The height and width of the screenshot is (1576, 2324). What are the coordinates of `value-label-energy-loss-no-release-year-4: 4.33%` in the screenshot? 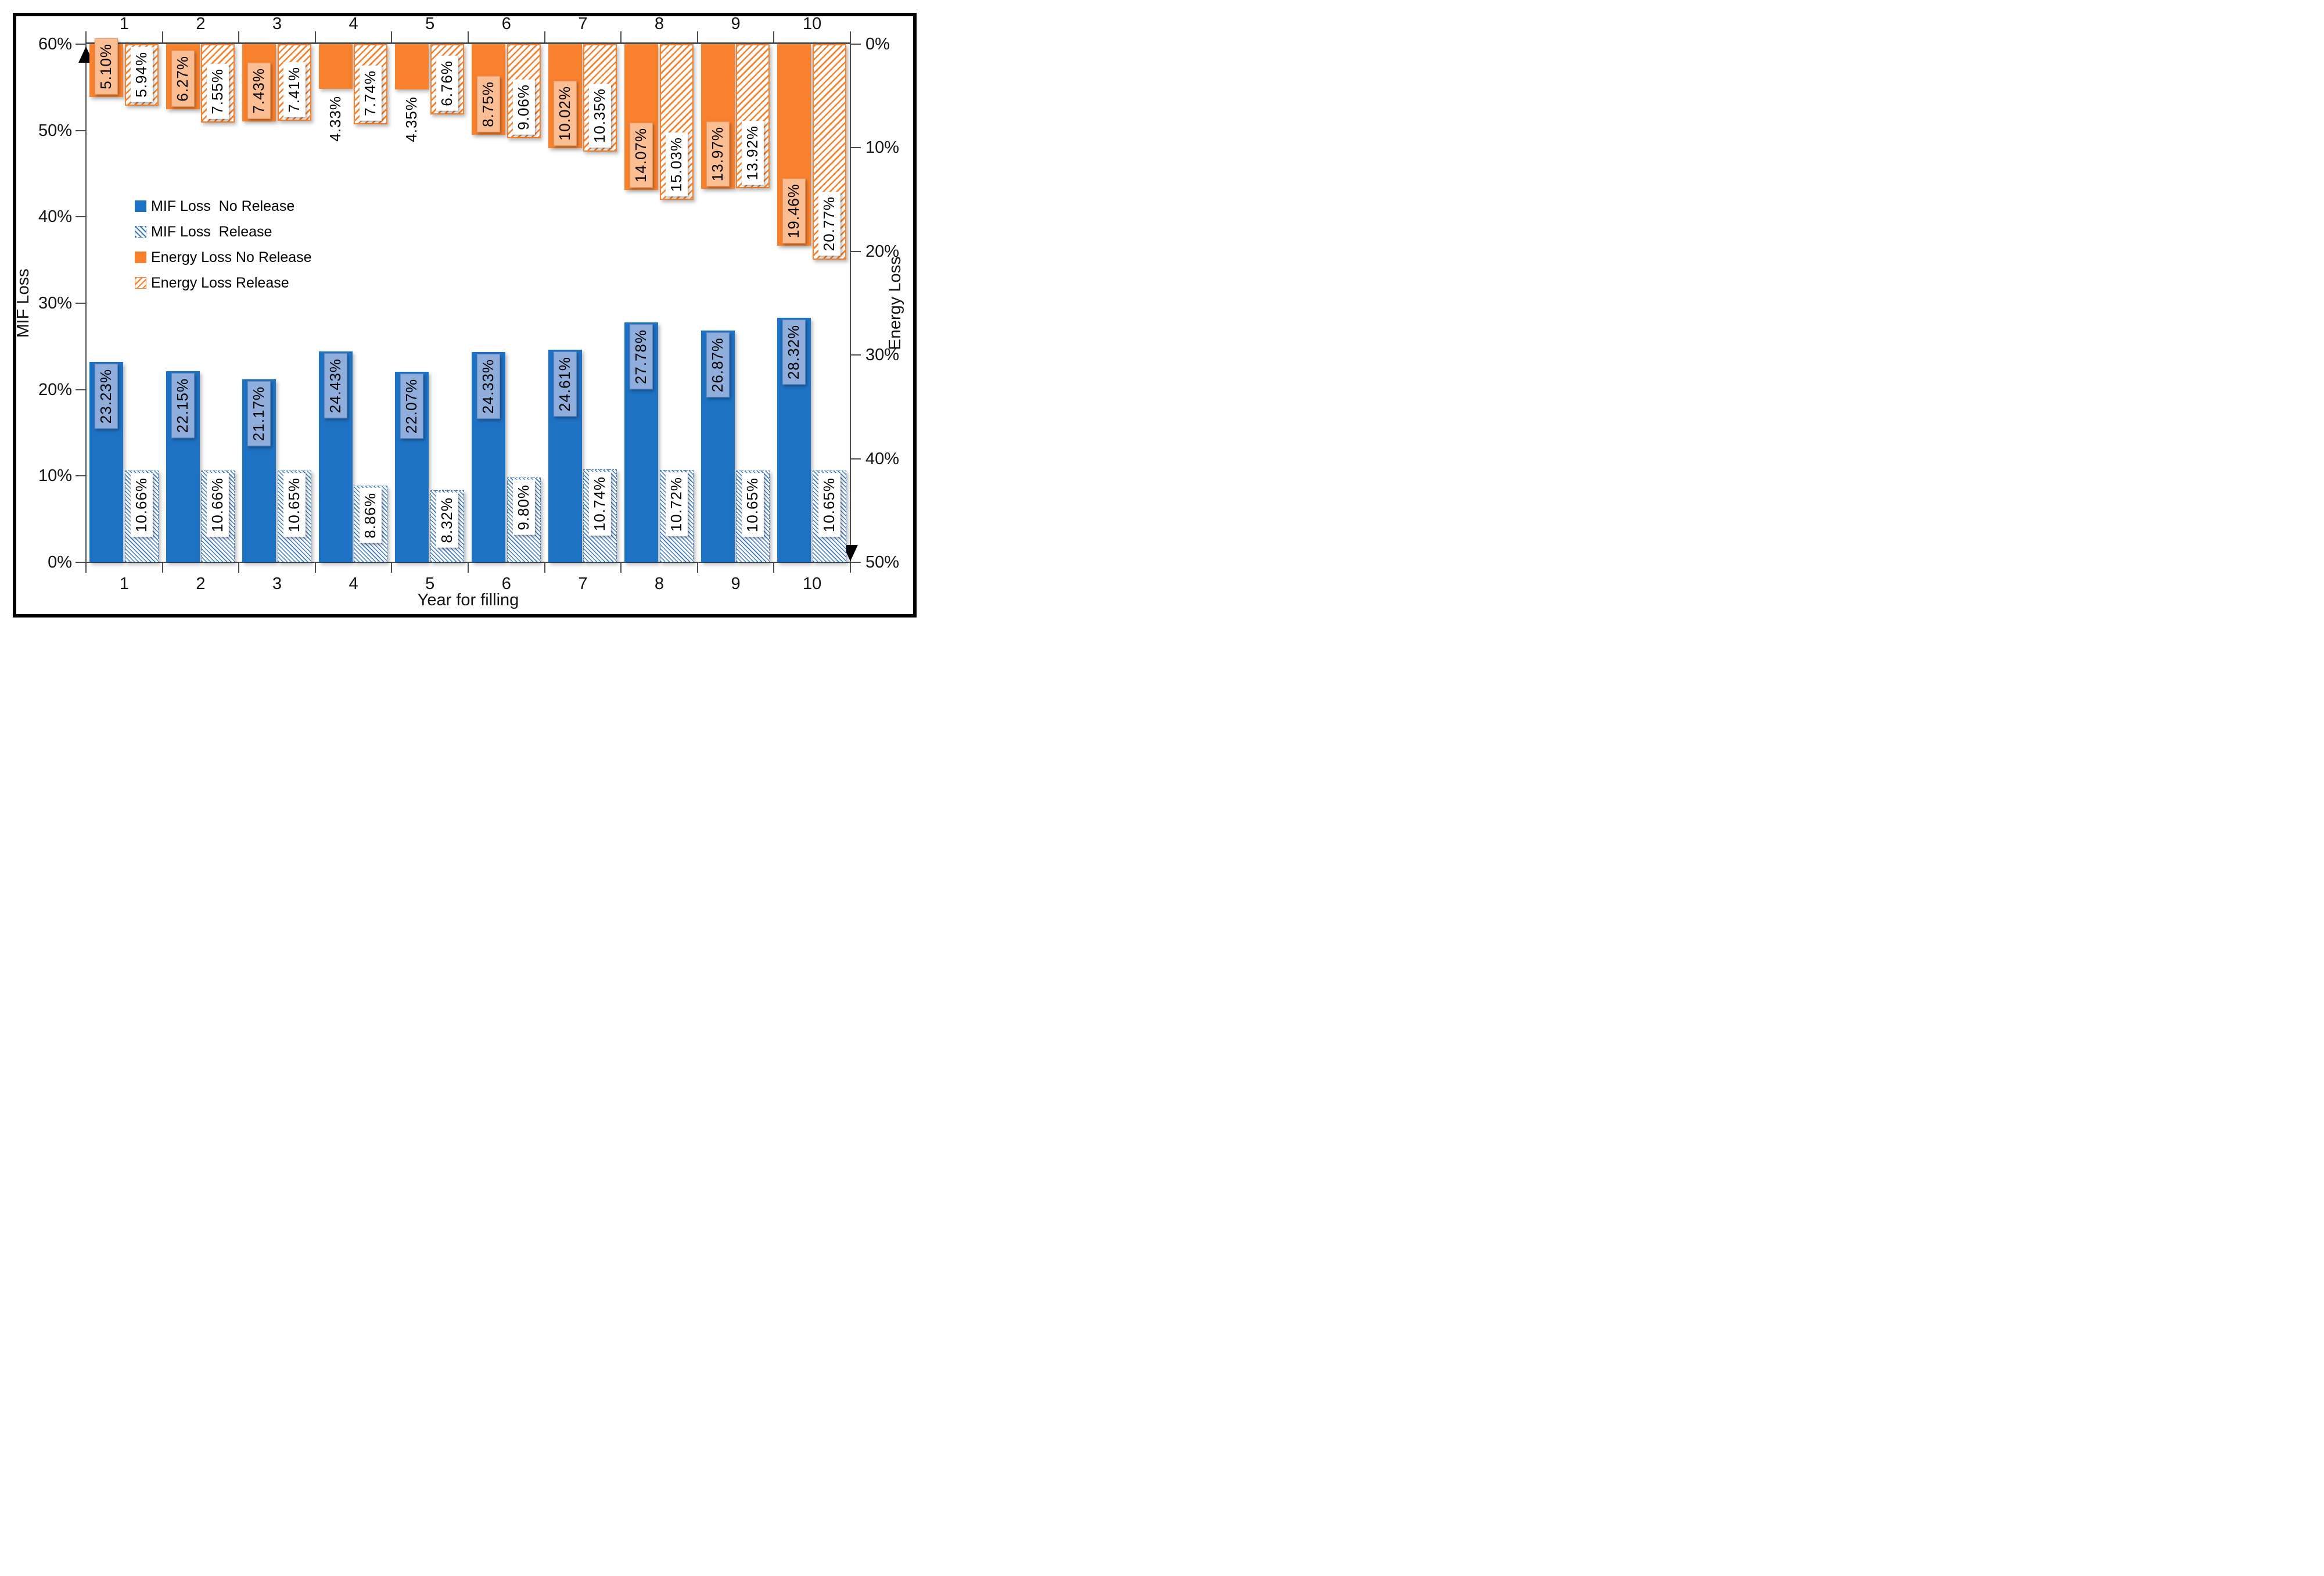 It's located at (335, 119).